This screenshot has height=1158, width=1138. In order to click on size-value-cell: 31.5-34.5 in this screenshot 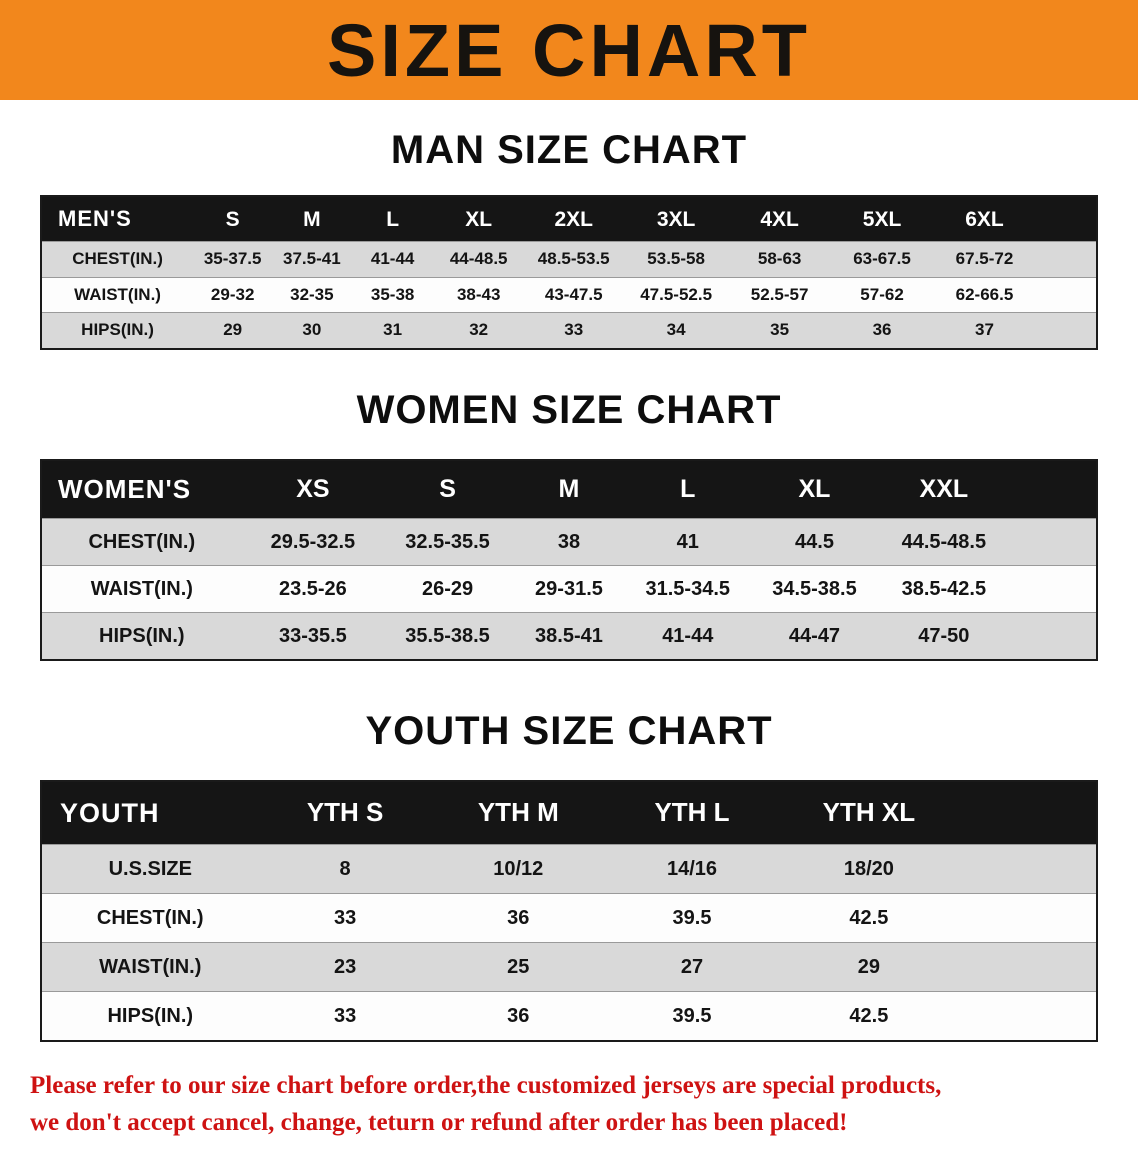, I will do `click(688, 589)`.